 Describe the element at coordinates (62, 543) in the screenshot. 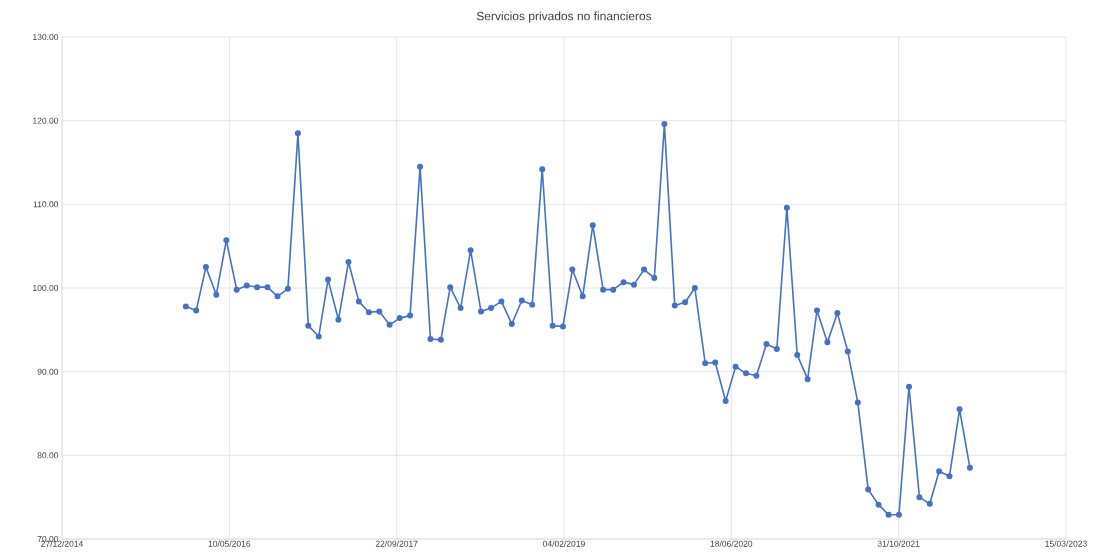

I see `x-tick-label: 27/12/2014` at that location.